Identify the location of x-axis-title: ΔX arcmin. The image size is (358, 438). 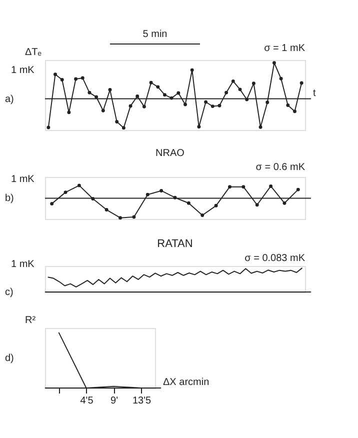
(186, 382).